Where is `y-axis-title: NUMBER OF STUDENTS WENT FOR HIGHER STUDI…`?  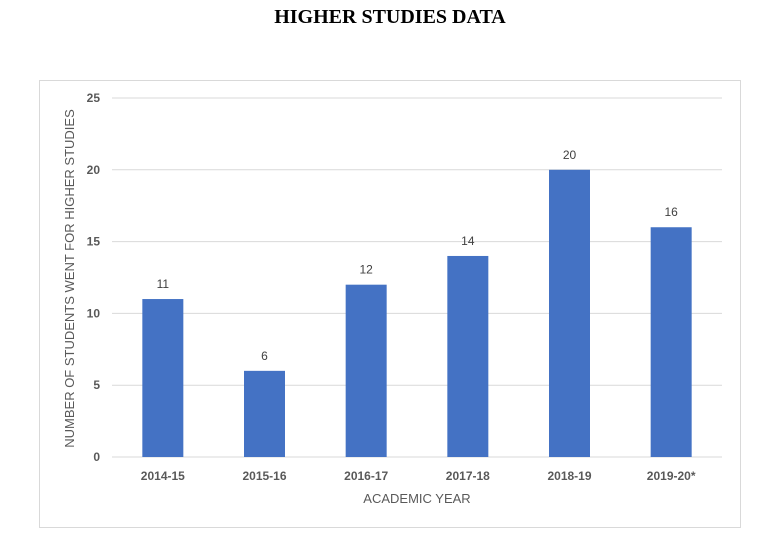 y-axis-title: NUMBER OF STUDENTS WENT FOR HIGHER STUDI… is located at coordinates (69, 278).